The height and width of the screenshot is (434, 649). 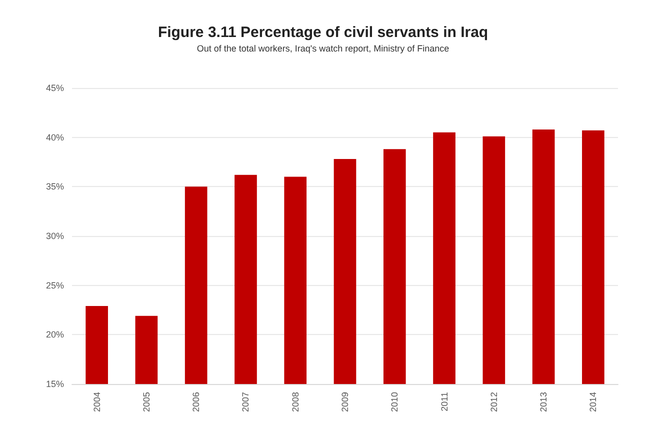 What do you see at coordinates (146, 402) in the screenshot?
I see `x-tick-label: 2005` at bounding box center [146, 402].